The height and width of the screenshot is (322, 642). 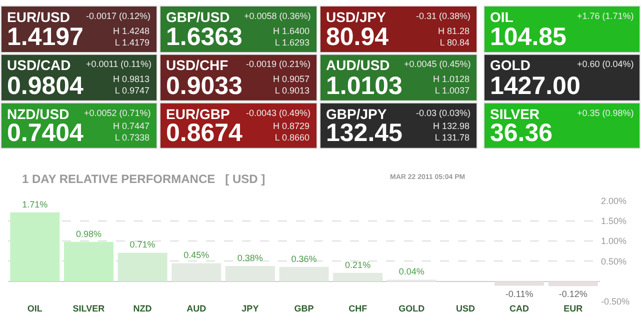 What do you see at coordinates (278, 64) in the screenshot?
I see `text: -0.0019 (0.21%)` at bounding box center [278, 64].